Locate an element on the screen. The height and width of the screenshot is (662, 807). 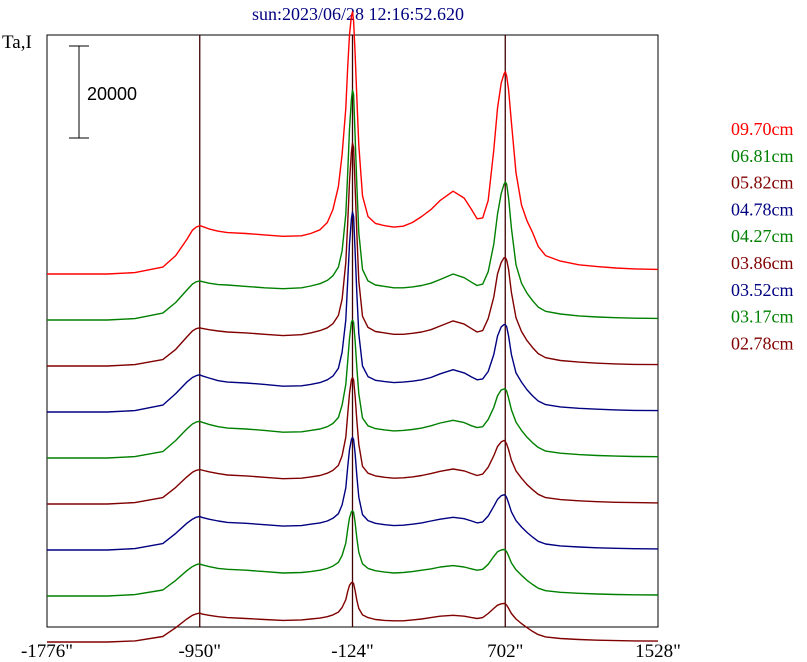
legend-entry: 09.70cm is located at coordinates (762, 129).